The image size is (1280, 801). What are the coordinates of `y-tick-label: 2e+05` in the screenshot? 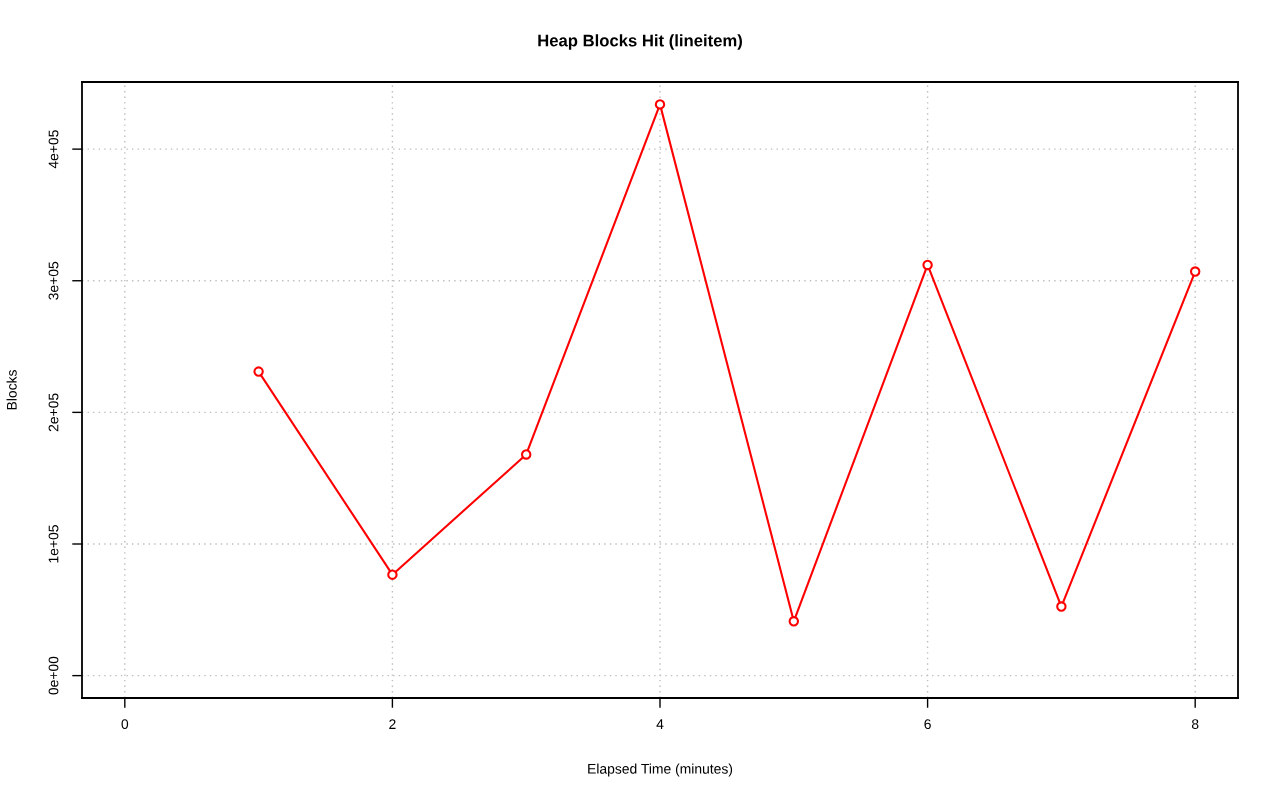 It's located at (53, 412).